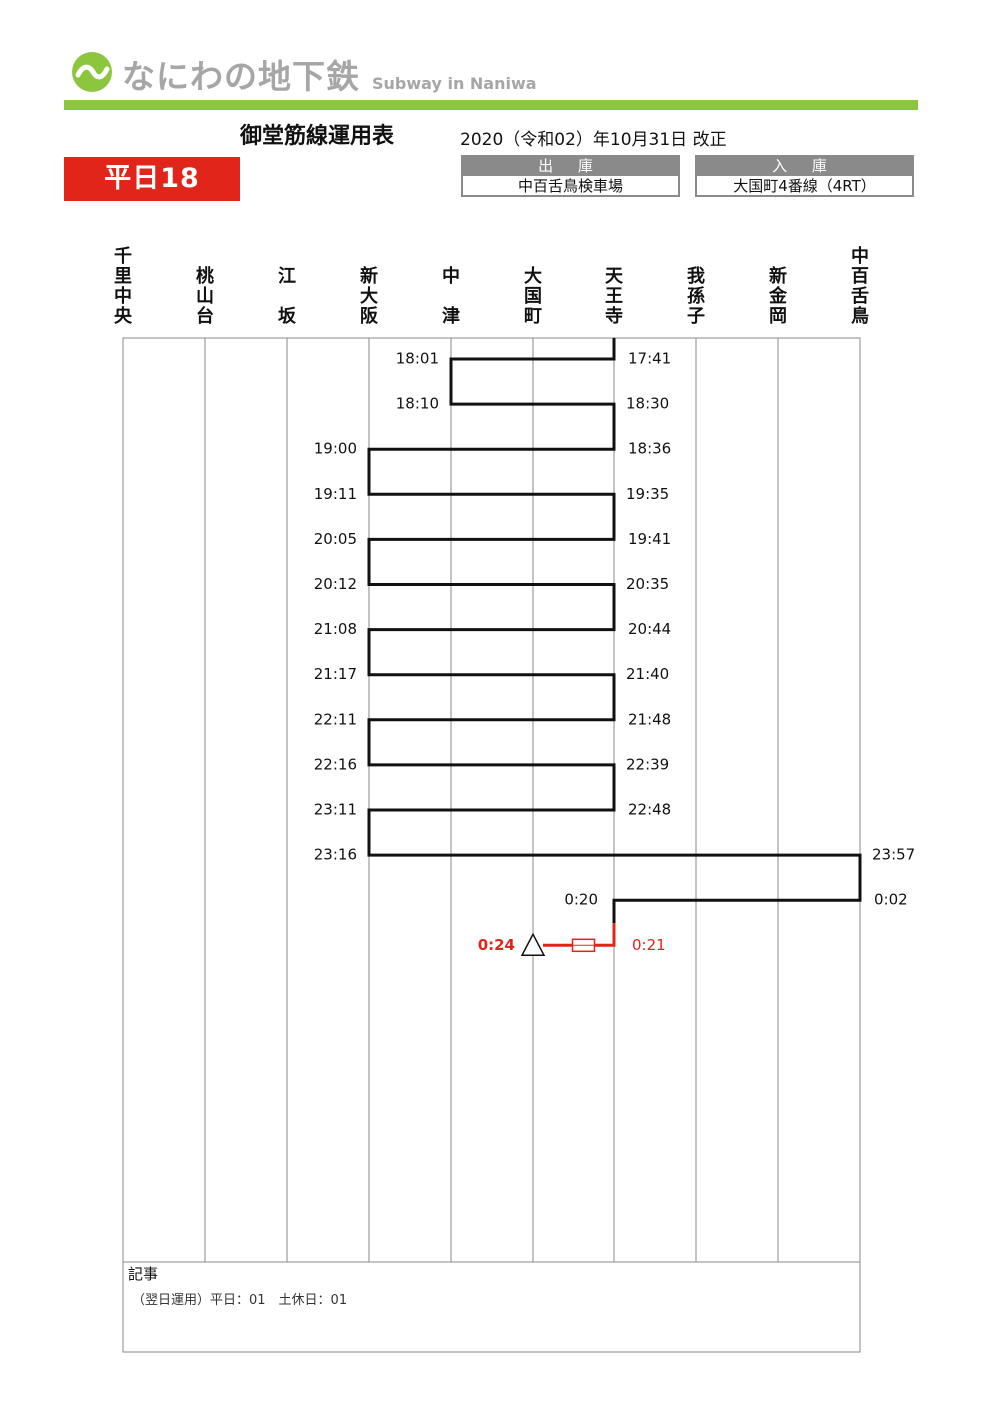 The height and width of the screenshot is (1414, 1000). What do you see at coordinates (649, 945) in the screenshot?
I see `stabling-departure-time: 0:21` at bounding box center [649, 945].